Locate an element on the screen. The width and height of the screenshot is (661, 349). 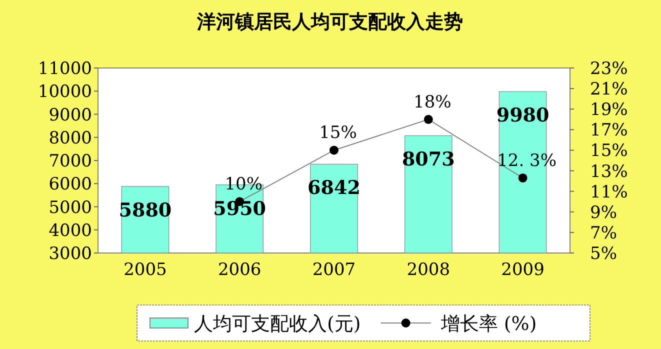
data-label: 18% is located at coordinates (433, 102).